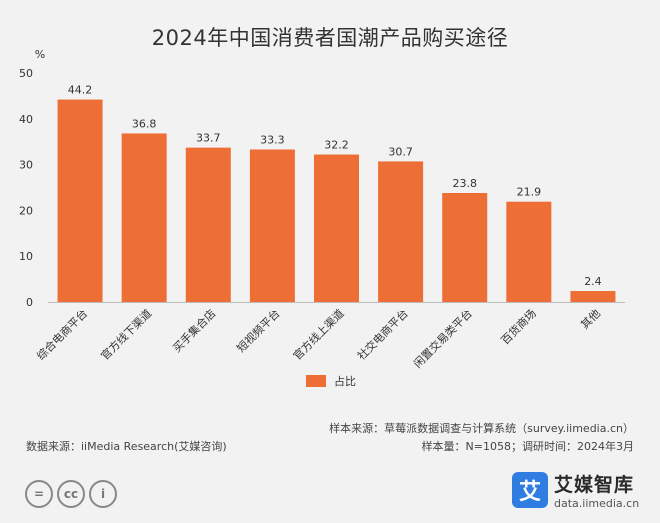 Image resolution: width=660 pixels, height=523 pixels. I want to click on data-source: 数据来源：iiMedia Research(艾媒咨询), so click(126, 446).